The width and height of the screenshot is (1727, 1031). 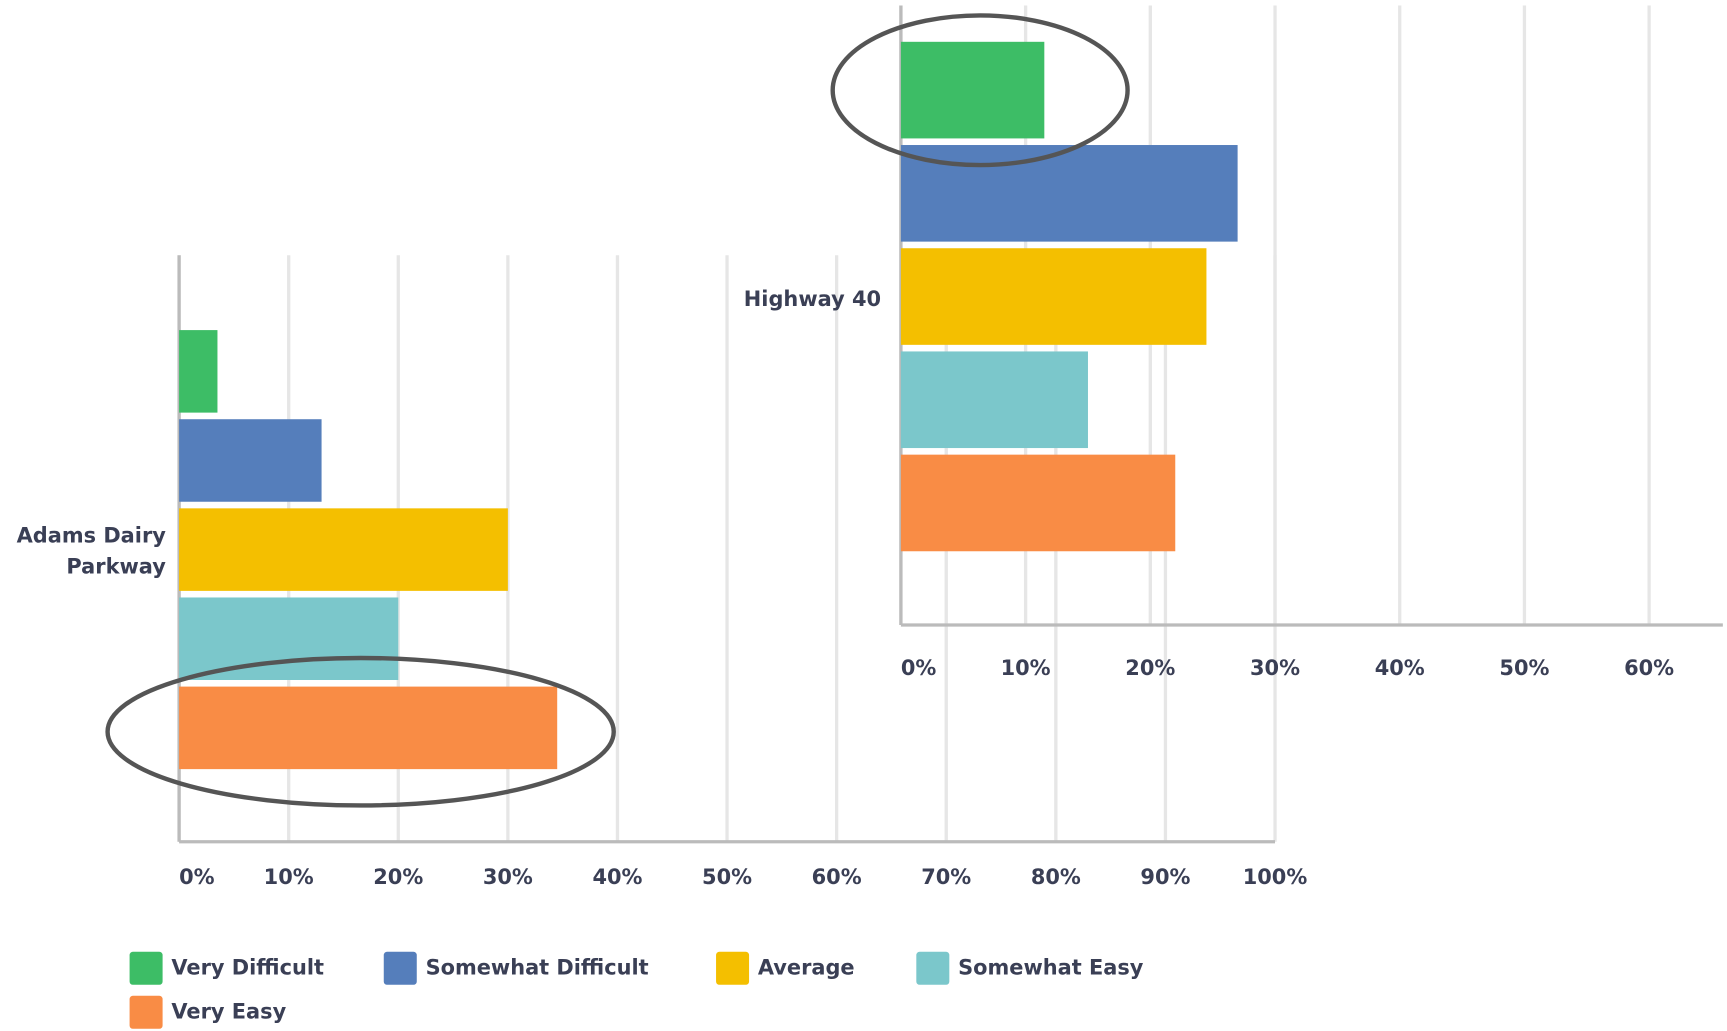 What do you see at coordinates (1051, 967) in the screenshot?
I see `legend-label: Somewhat Easy` at bounding box center [1051, 967].